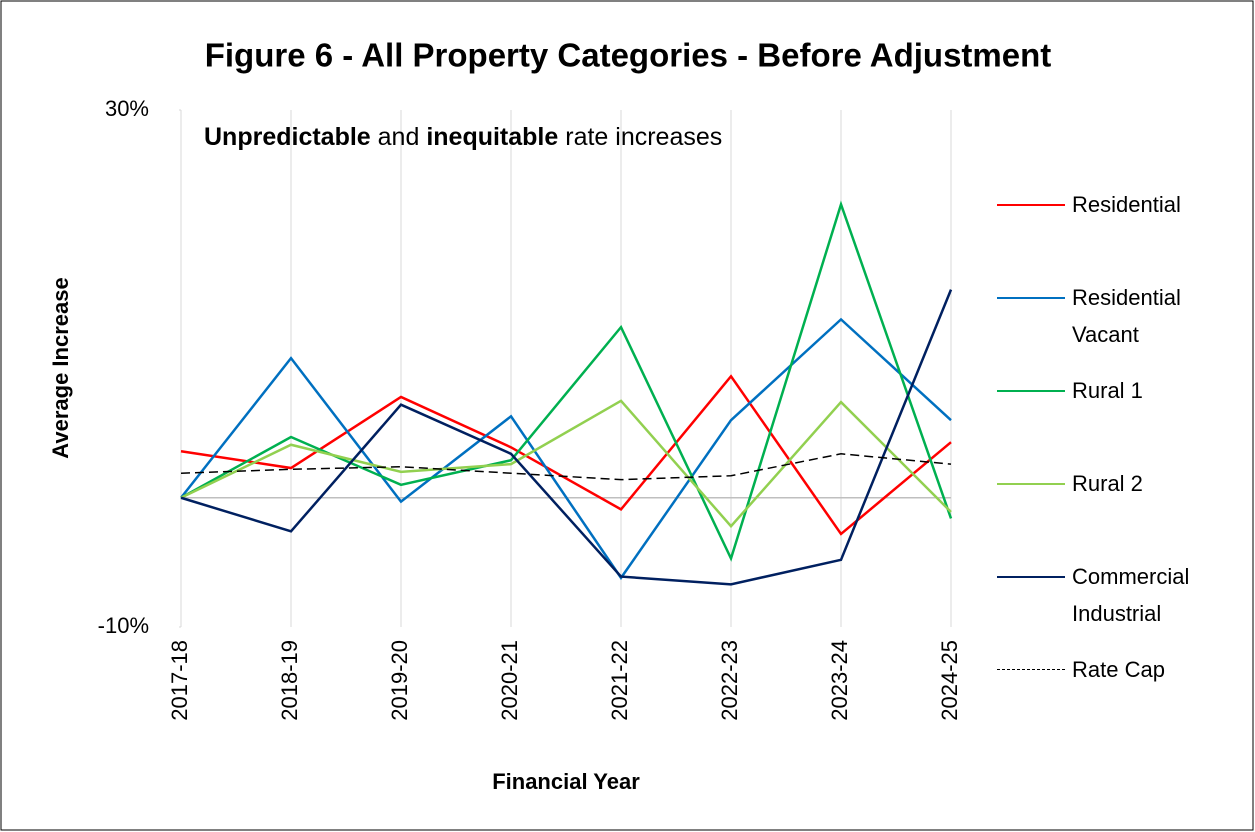 This screenshot has width=1255, height=832. I want to click on legend-item: Rural 2, so click(1122, 511).